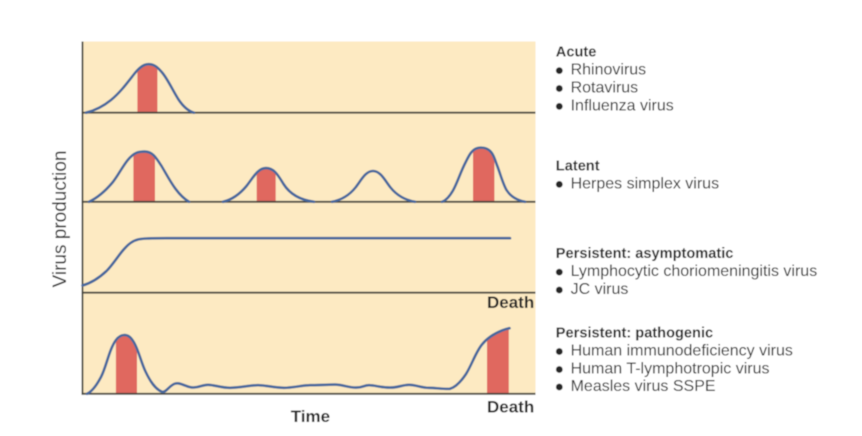 This screenshot has width=862, height=436. I want to click on svg-text: Human T-lymphotropic virus, so click(670, 368).